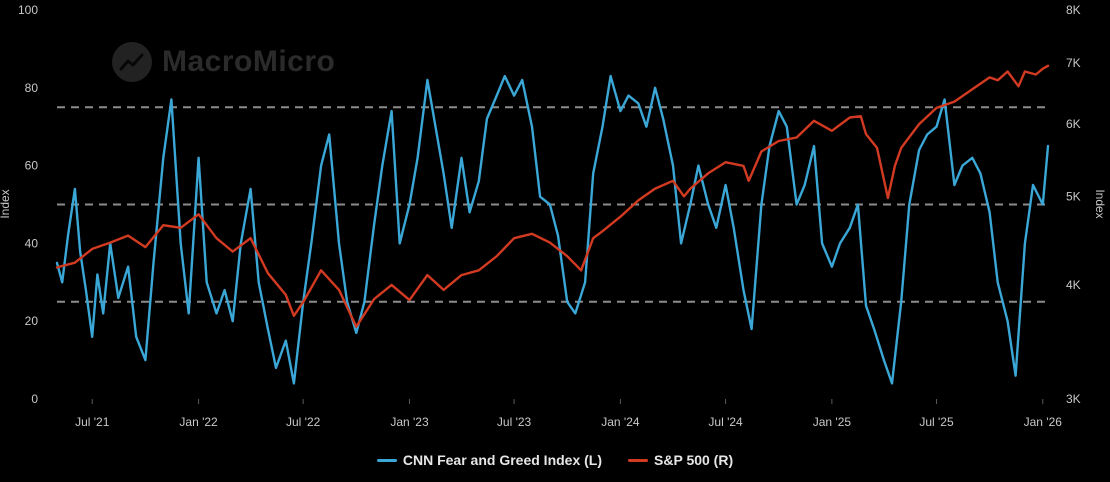  I want to click on watermark: MacroMicro, so click(223, 62).